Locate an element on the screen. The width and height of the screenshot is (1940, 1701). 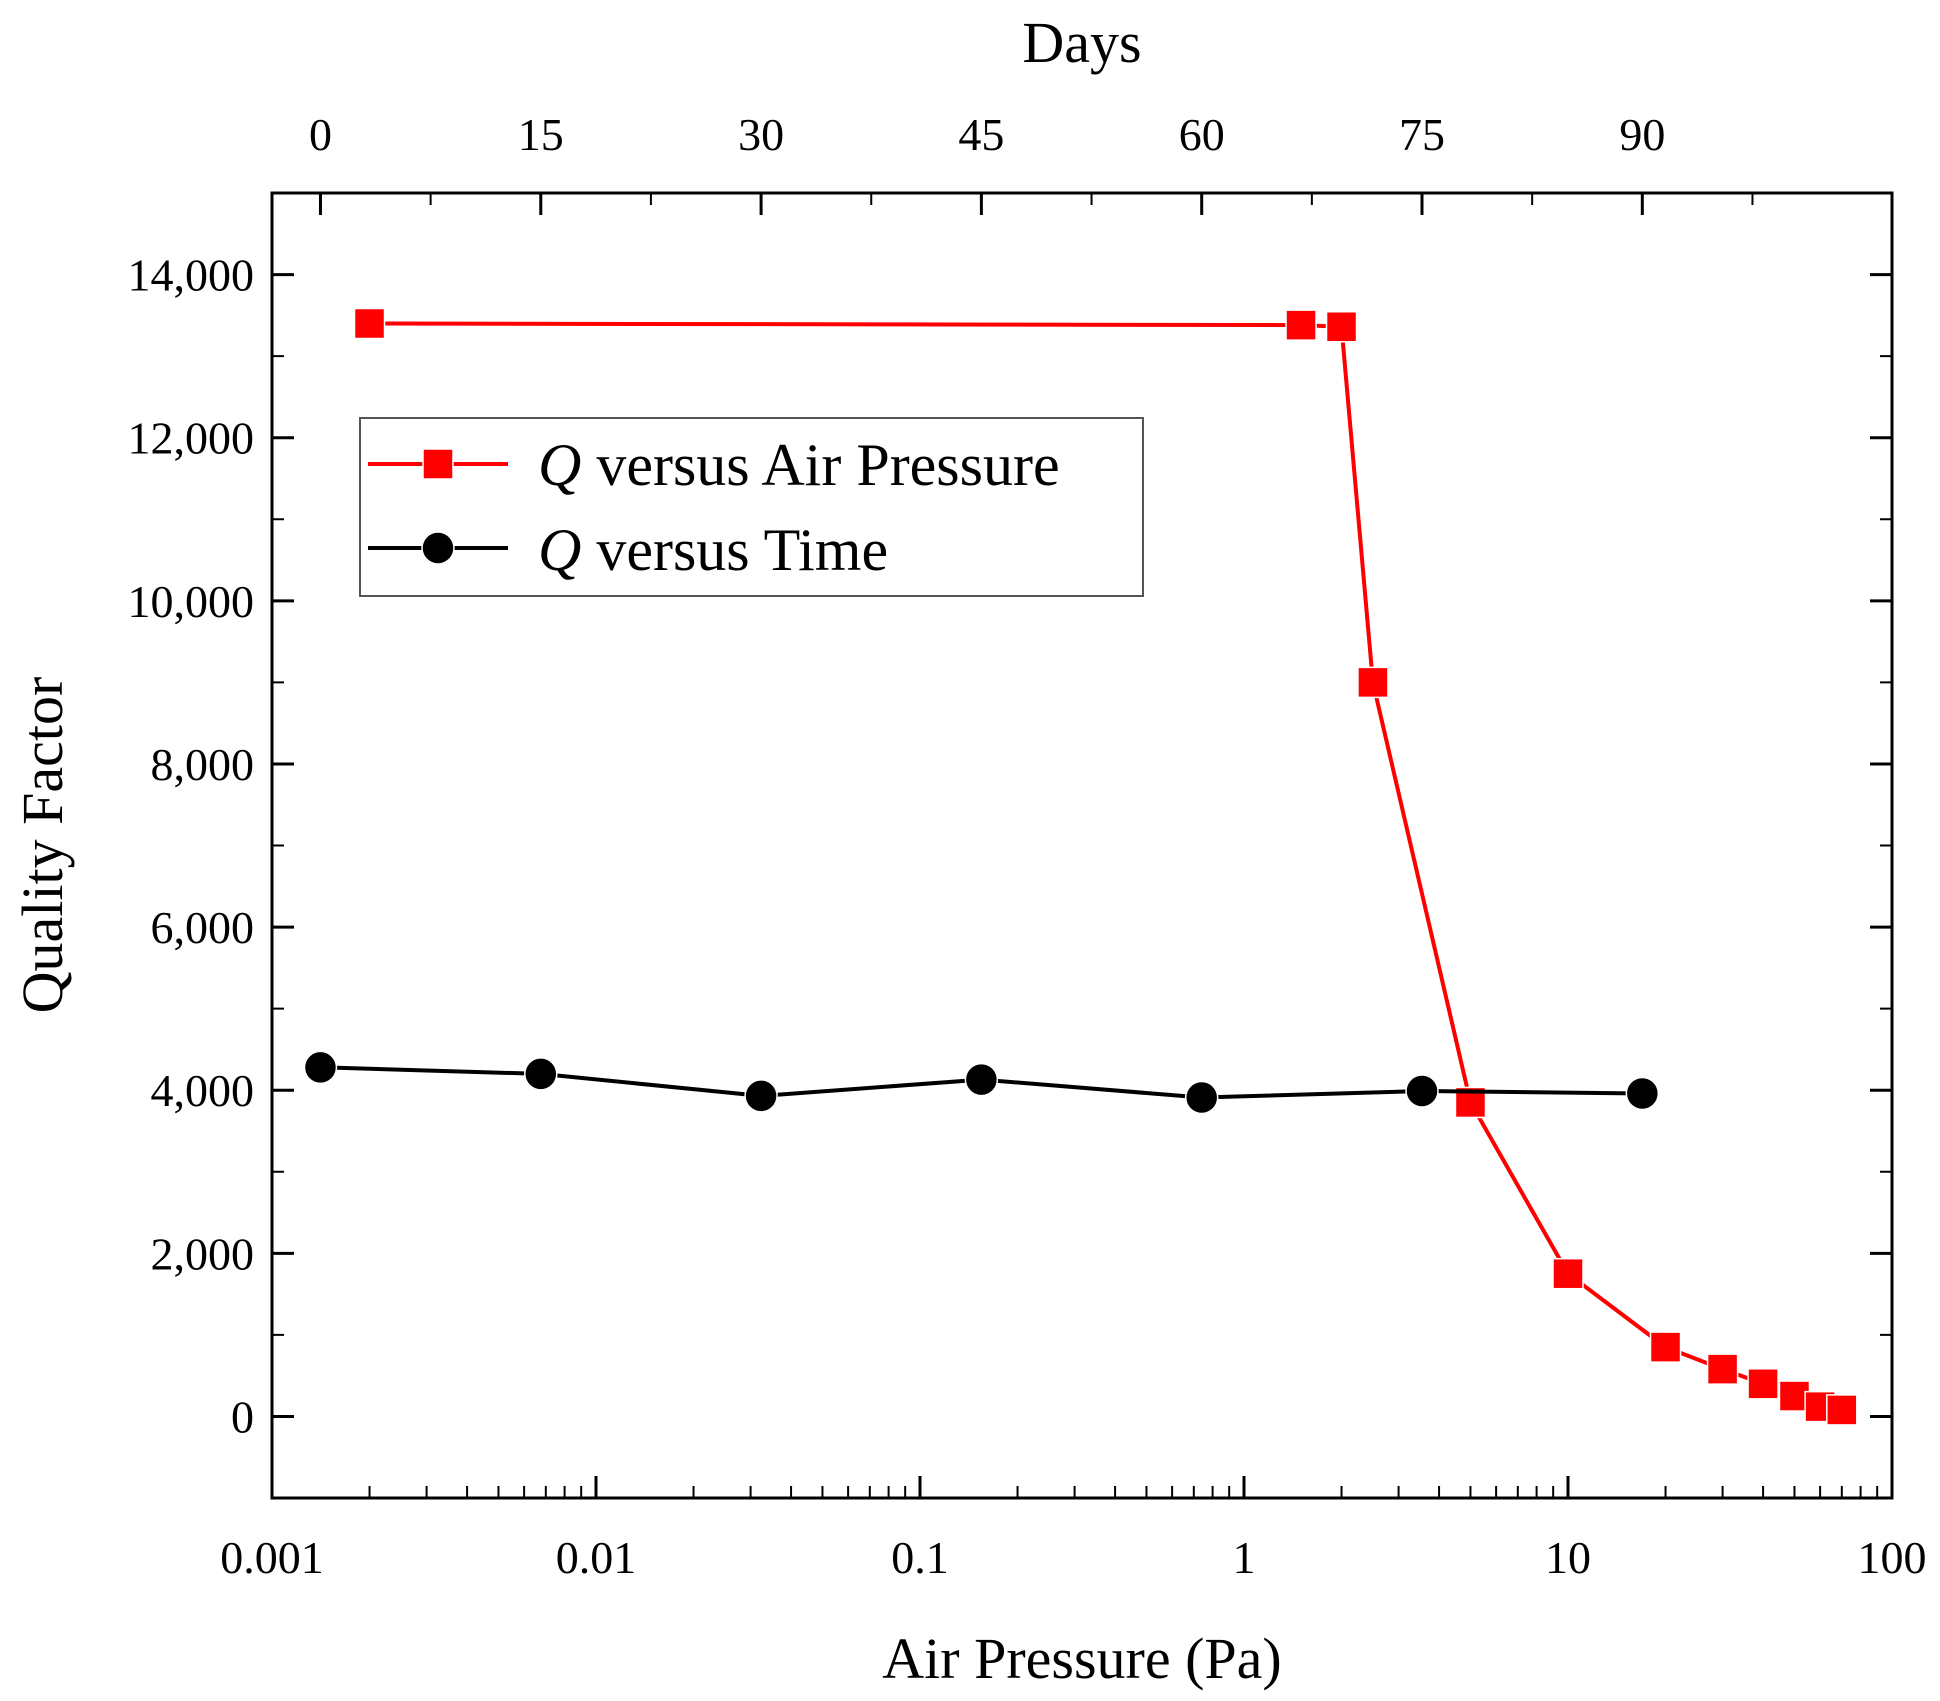
x2-axis-title: Days is located at coordinates (1081, 42).